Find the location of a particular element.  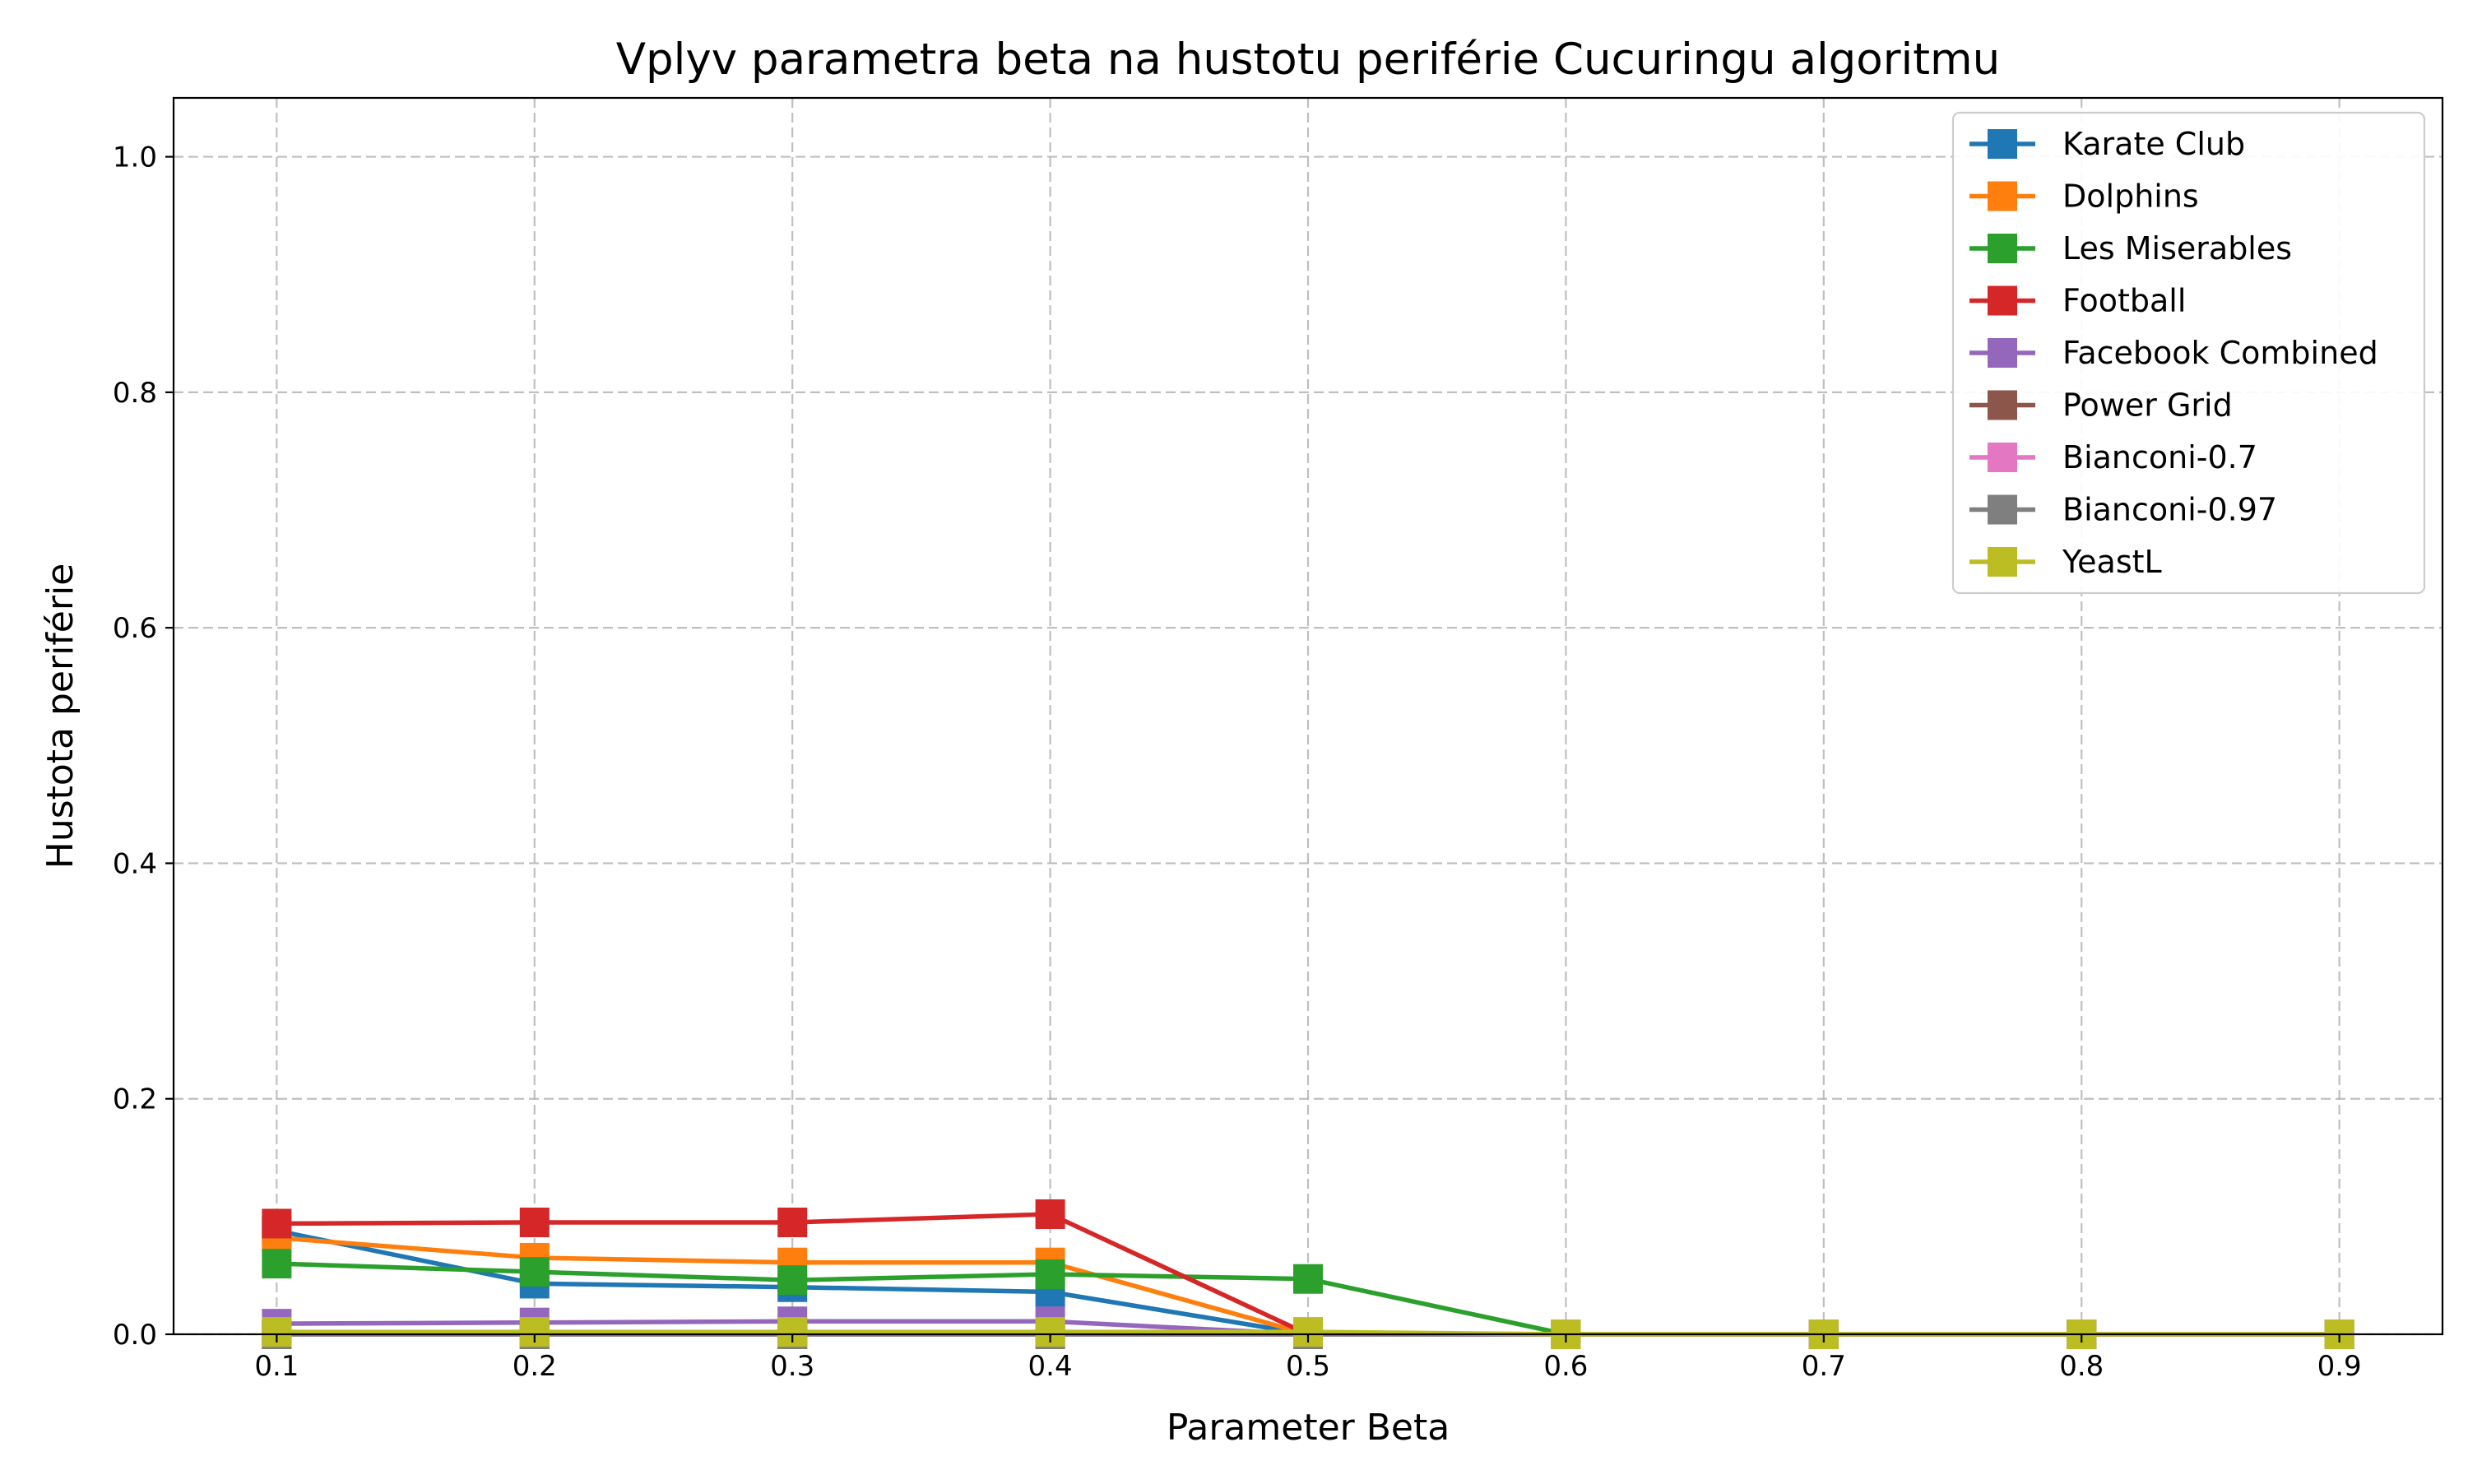

x-tick-label: 0.4 is located at coordinates (1050, 1366).